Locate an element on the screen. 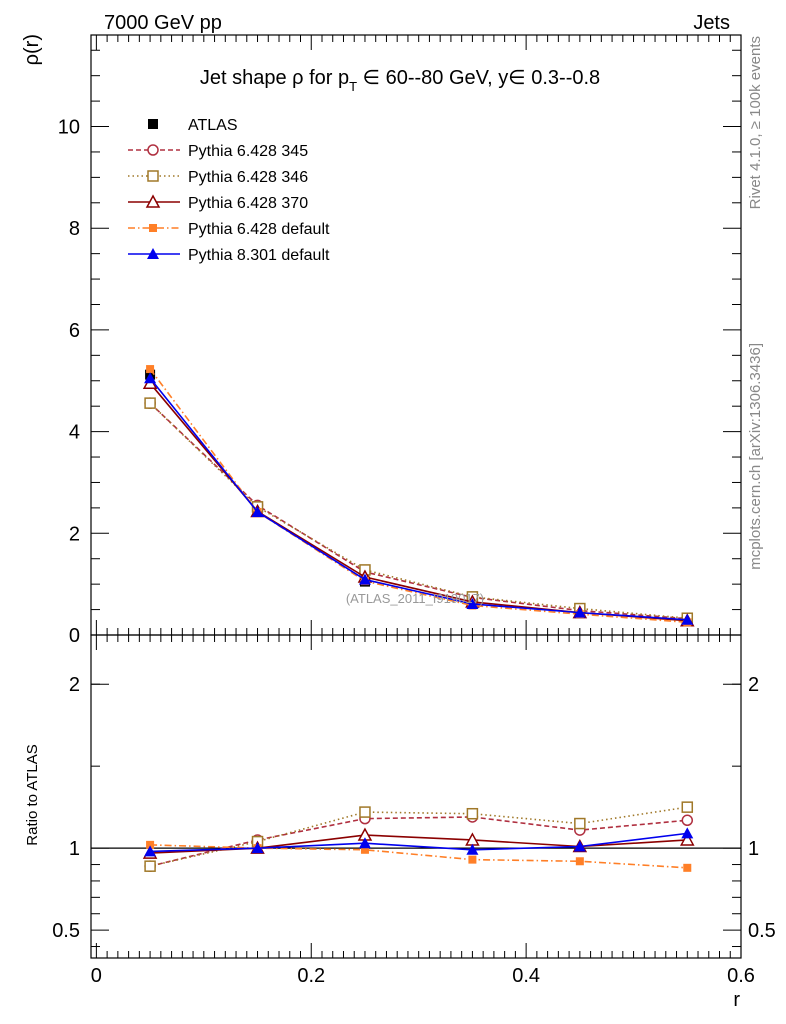 This screenshot has height=1024, width=786. y-tick-label: 0 is located at coordinates (74, 636).